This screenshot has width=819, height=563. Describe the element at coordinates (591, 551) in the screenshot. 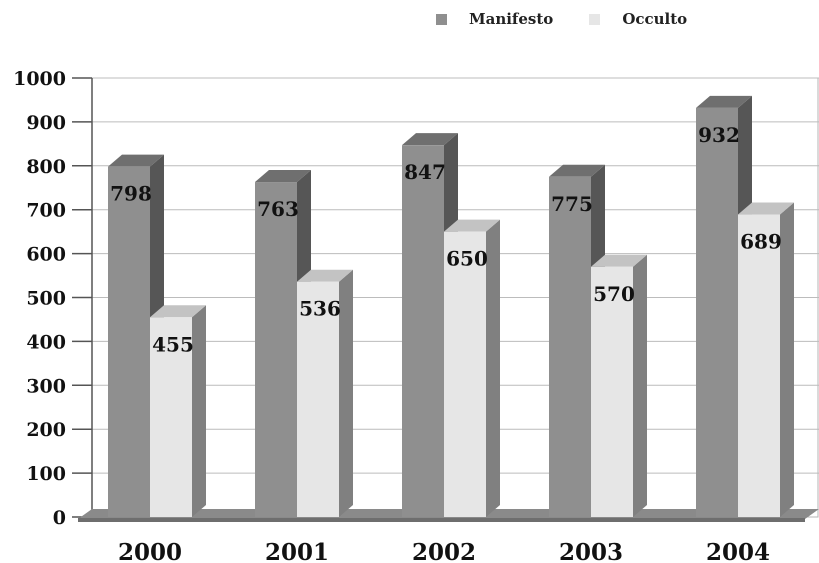

I see `x-tick-label: 2003` at that location.